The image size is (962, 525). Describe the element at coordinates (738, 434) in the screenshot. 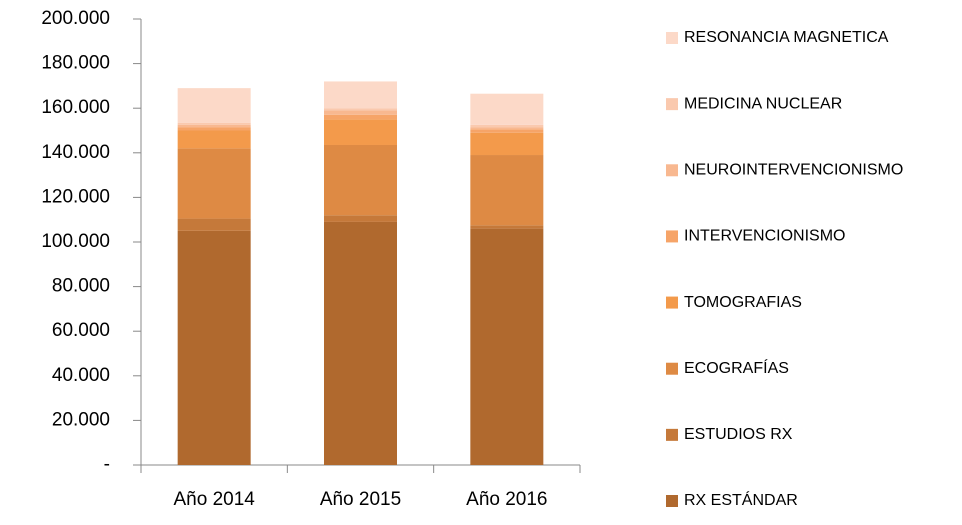

I see `legend-label: ESTUDIOS RX` at that location.